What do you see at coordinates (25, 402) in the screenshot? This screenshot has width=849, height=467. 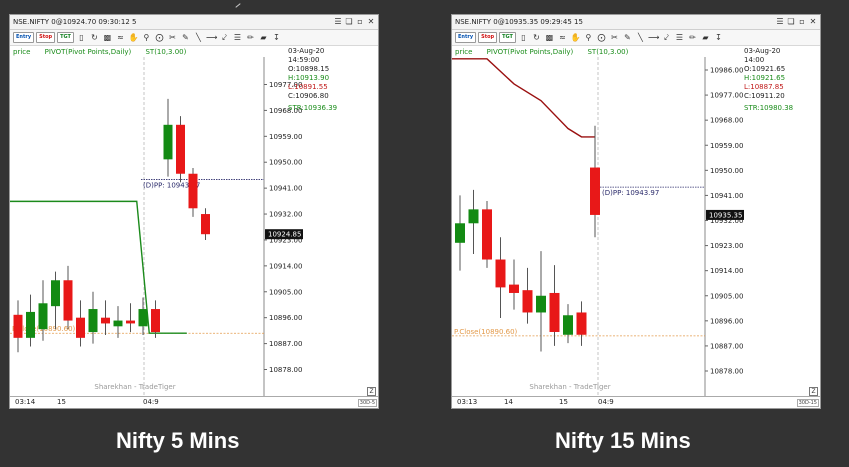 I see `x-tick-label: 03:14` at bounding box center [25, 402].